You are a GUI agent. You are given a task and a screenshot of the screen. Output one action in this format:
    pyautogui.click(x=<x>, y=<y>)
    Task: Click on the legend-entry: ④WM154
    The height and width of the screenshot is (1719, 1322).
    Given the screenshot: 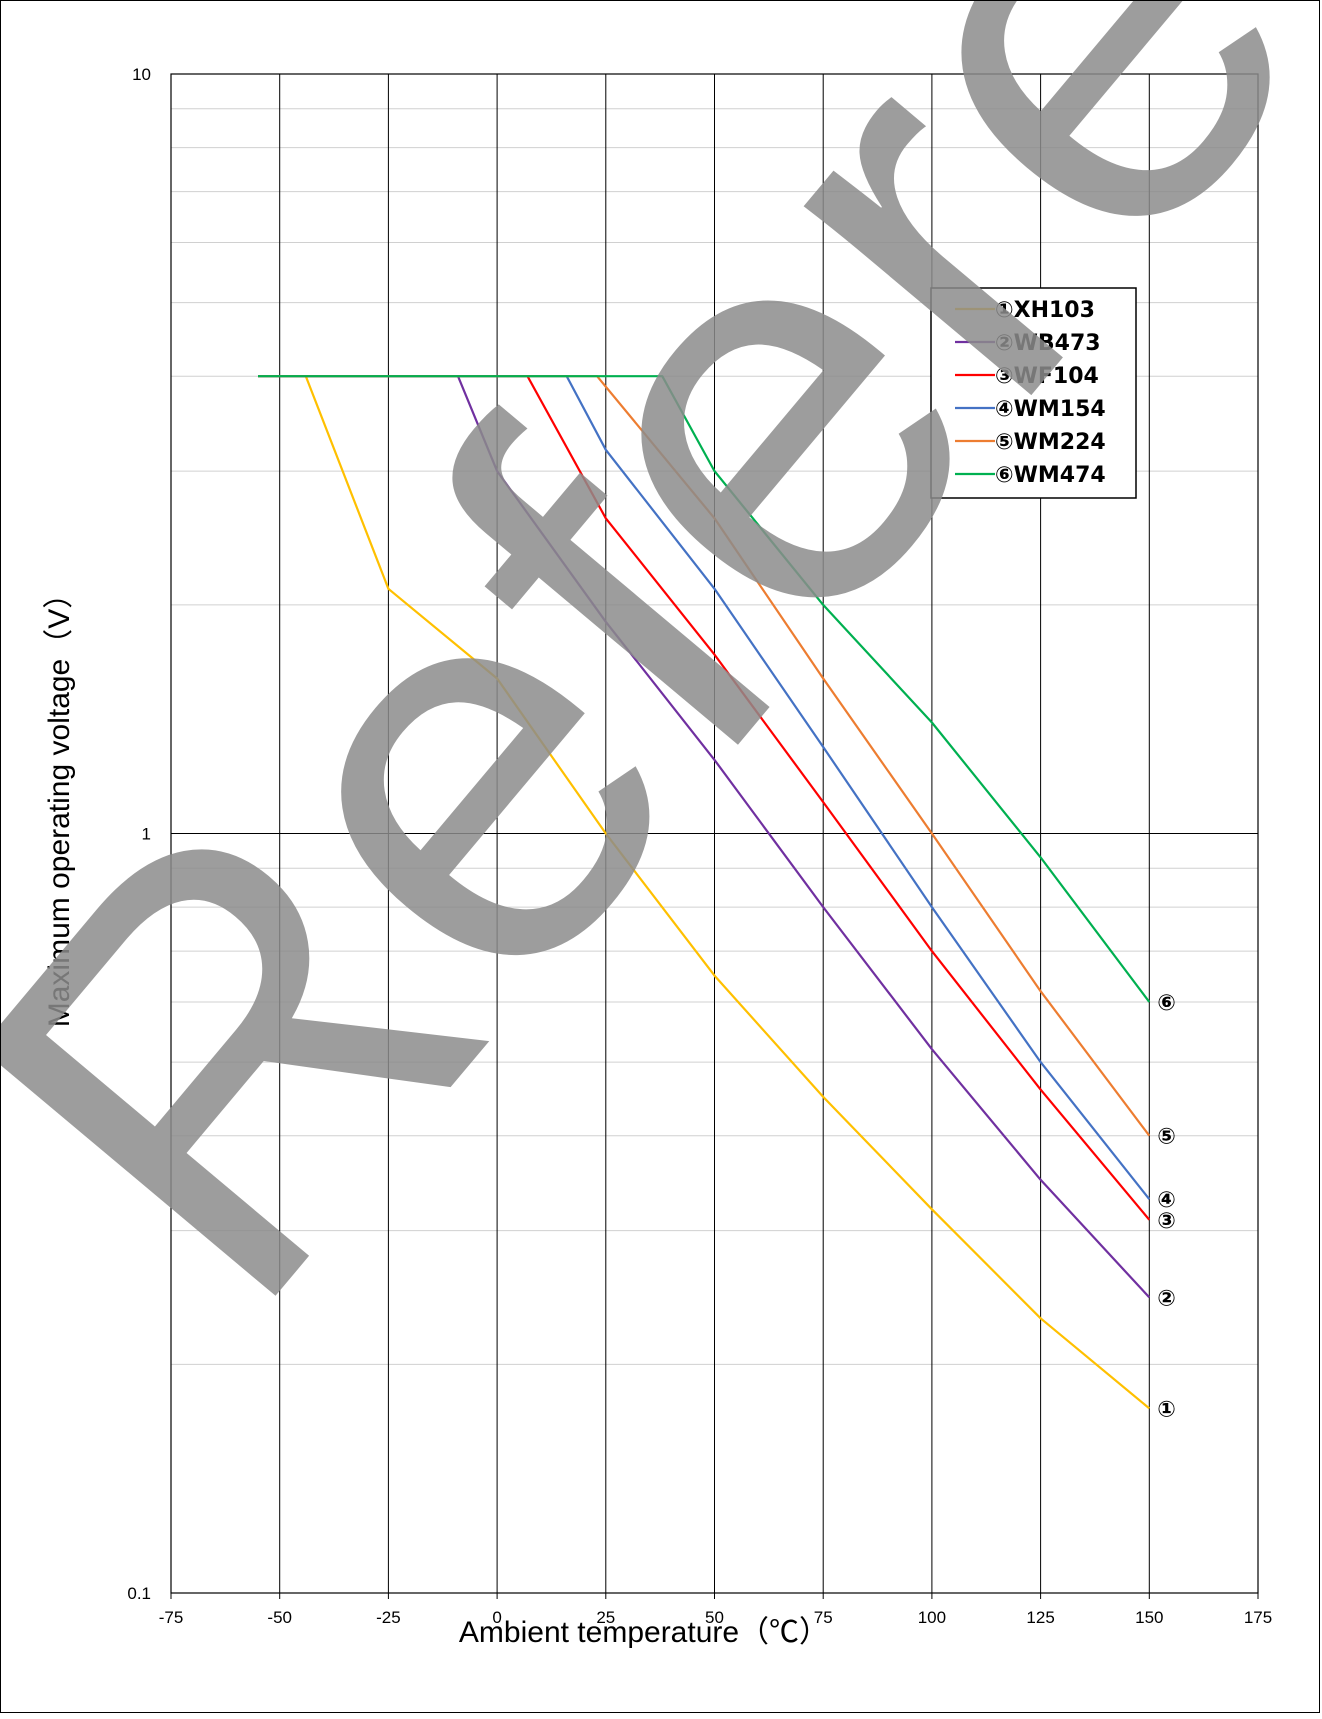 What is the action you would take?
    pyautogui.click(x=1050, y=409)
    